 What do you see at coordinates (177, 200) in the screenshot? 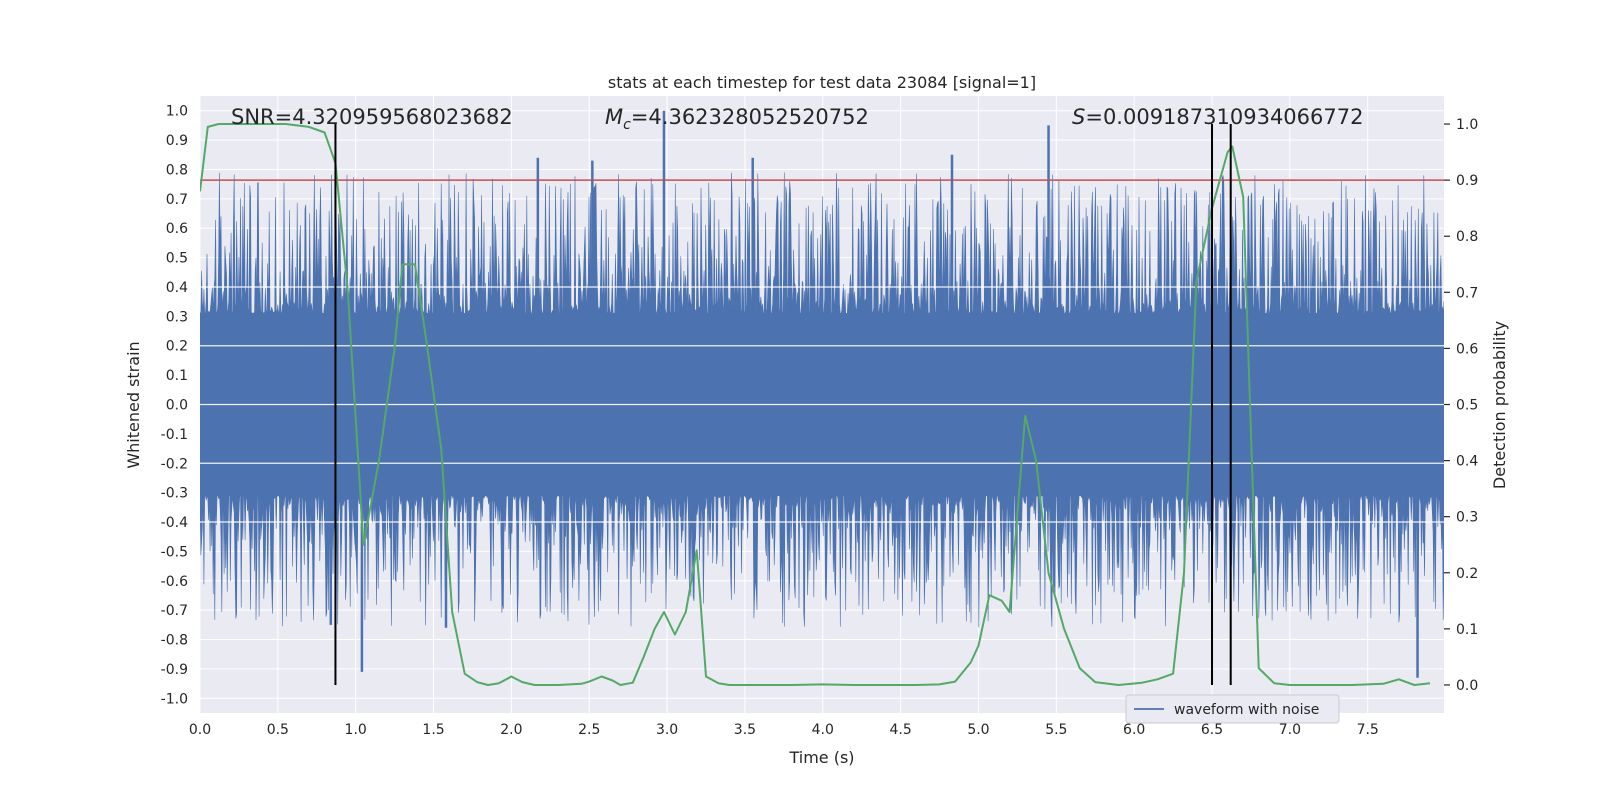
I see `y-tick-label: 0.7` at bounding box center [177, 200].